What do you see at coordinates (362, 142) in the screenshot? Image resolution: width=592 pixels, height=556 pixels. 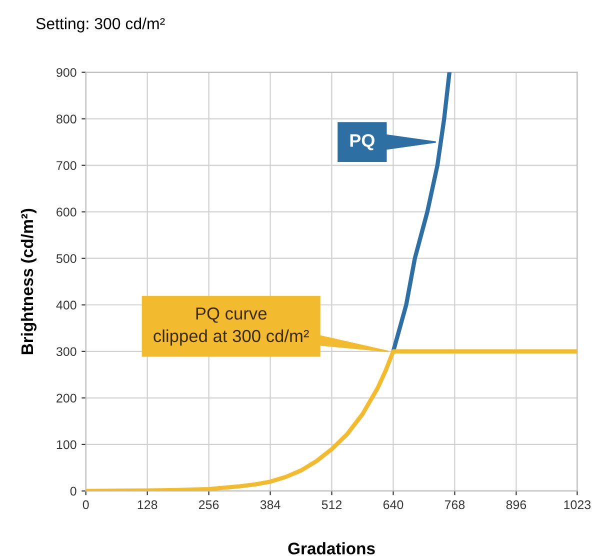 I see `text: PQ` at bounding box center [362, 142].